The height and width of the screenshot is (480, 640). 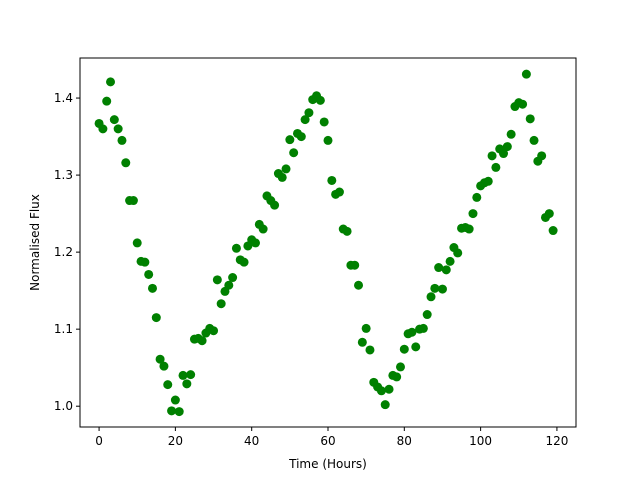 What do you see at coordinates (251, 441) in the screenshot?
I see `x-tick-label: 40` at bounding box center [251, 441].